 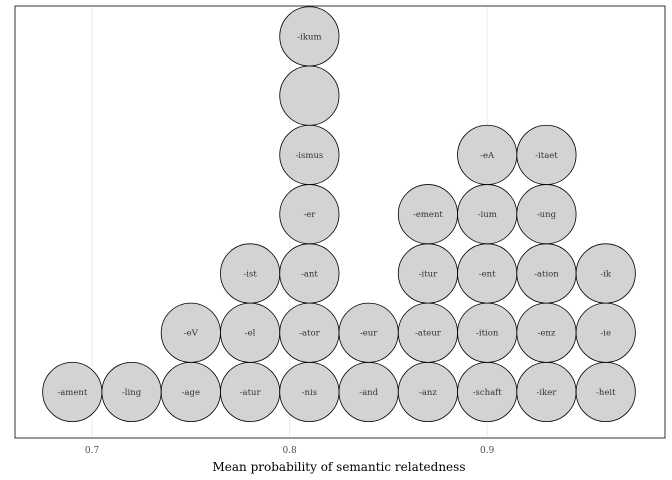 I want to click on dot-label: -itaet, so click(x=546, y=156).